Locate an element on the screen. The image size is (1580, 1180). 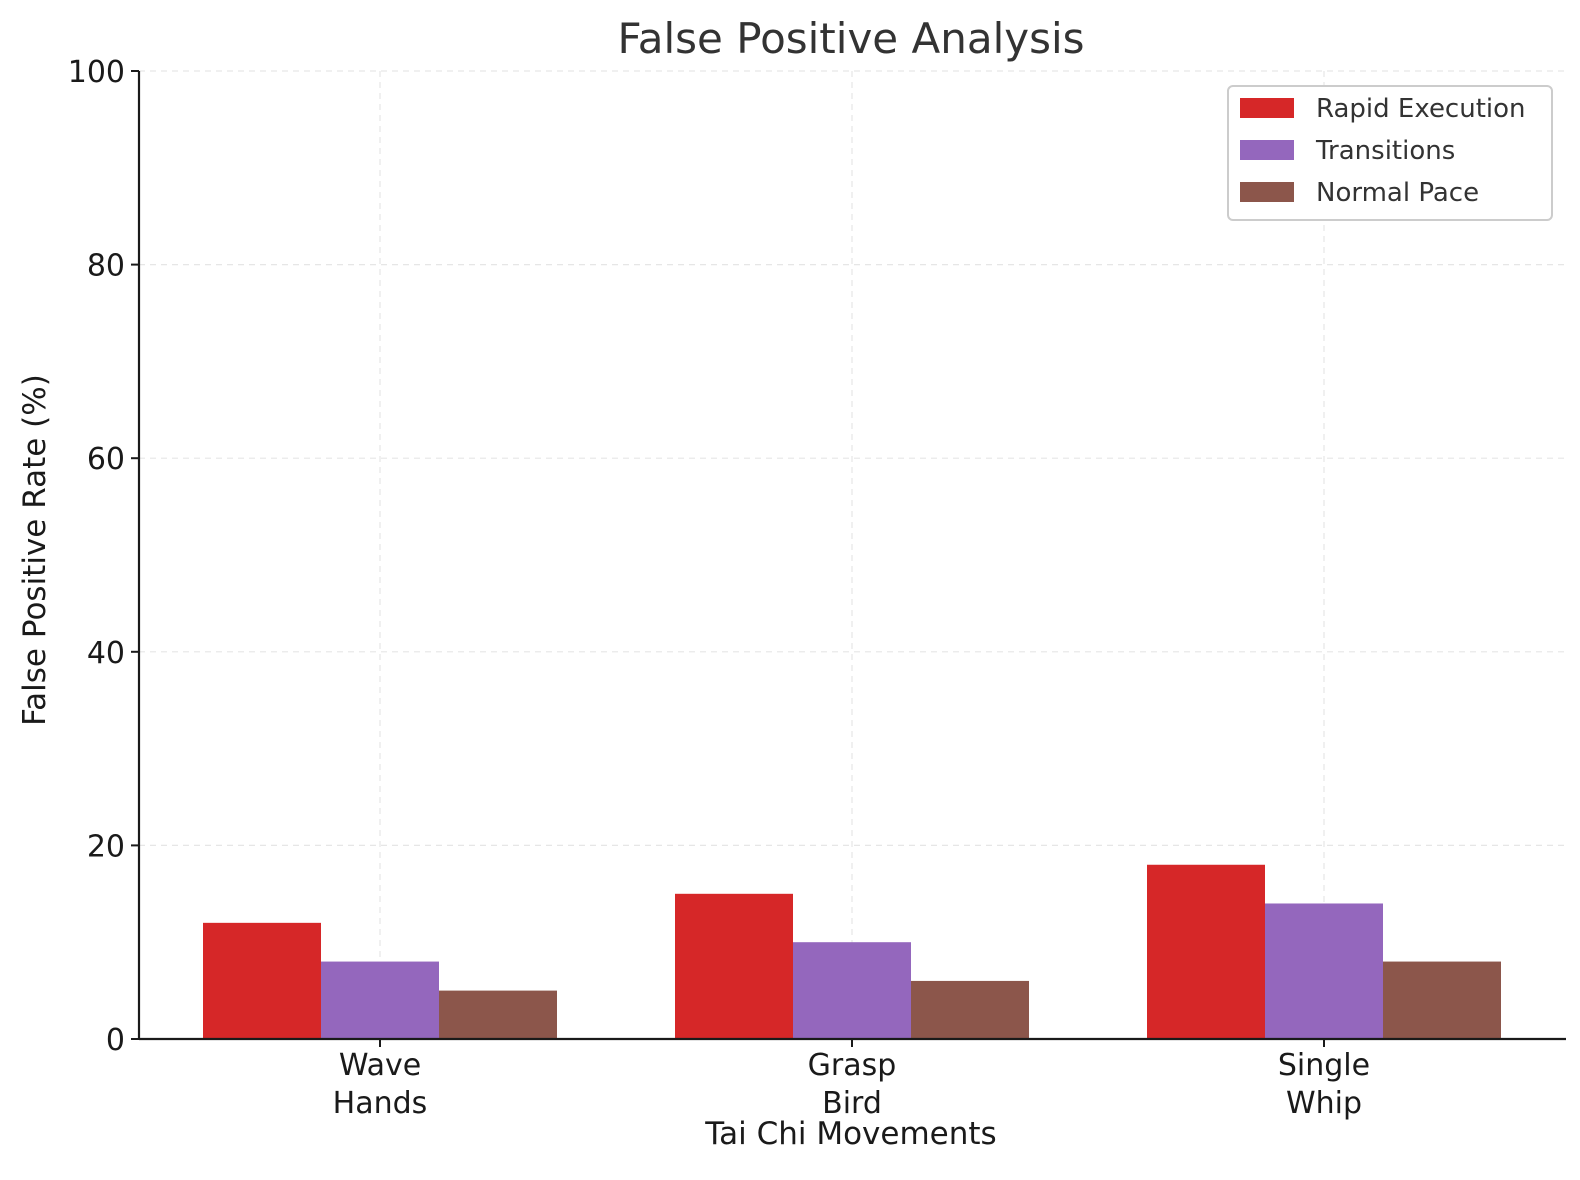
bars-layer is located at coordinates (852, 951).